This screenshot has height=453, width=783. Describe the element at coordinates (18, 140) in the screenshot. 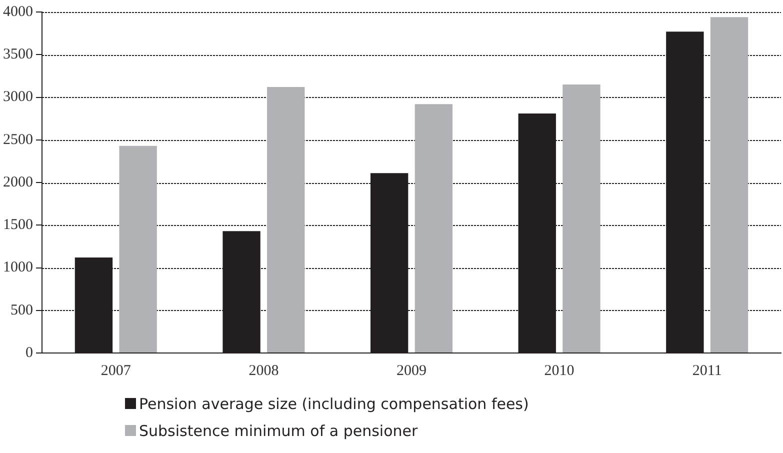

I see `y-tick-label: 2500` at that location.